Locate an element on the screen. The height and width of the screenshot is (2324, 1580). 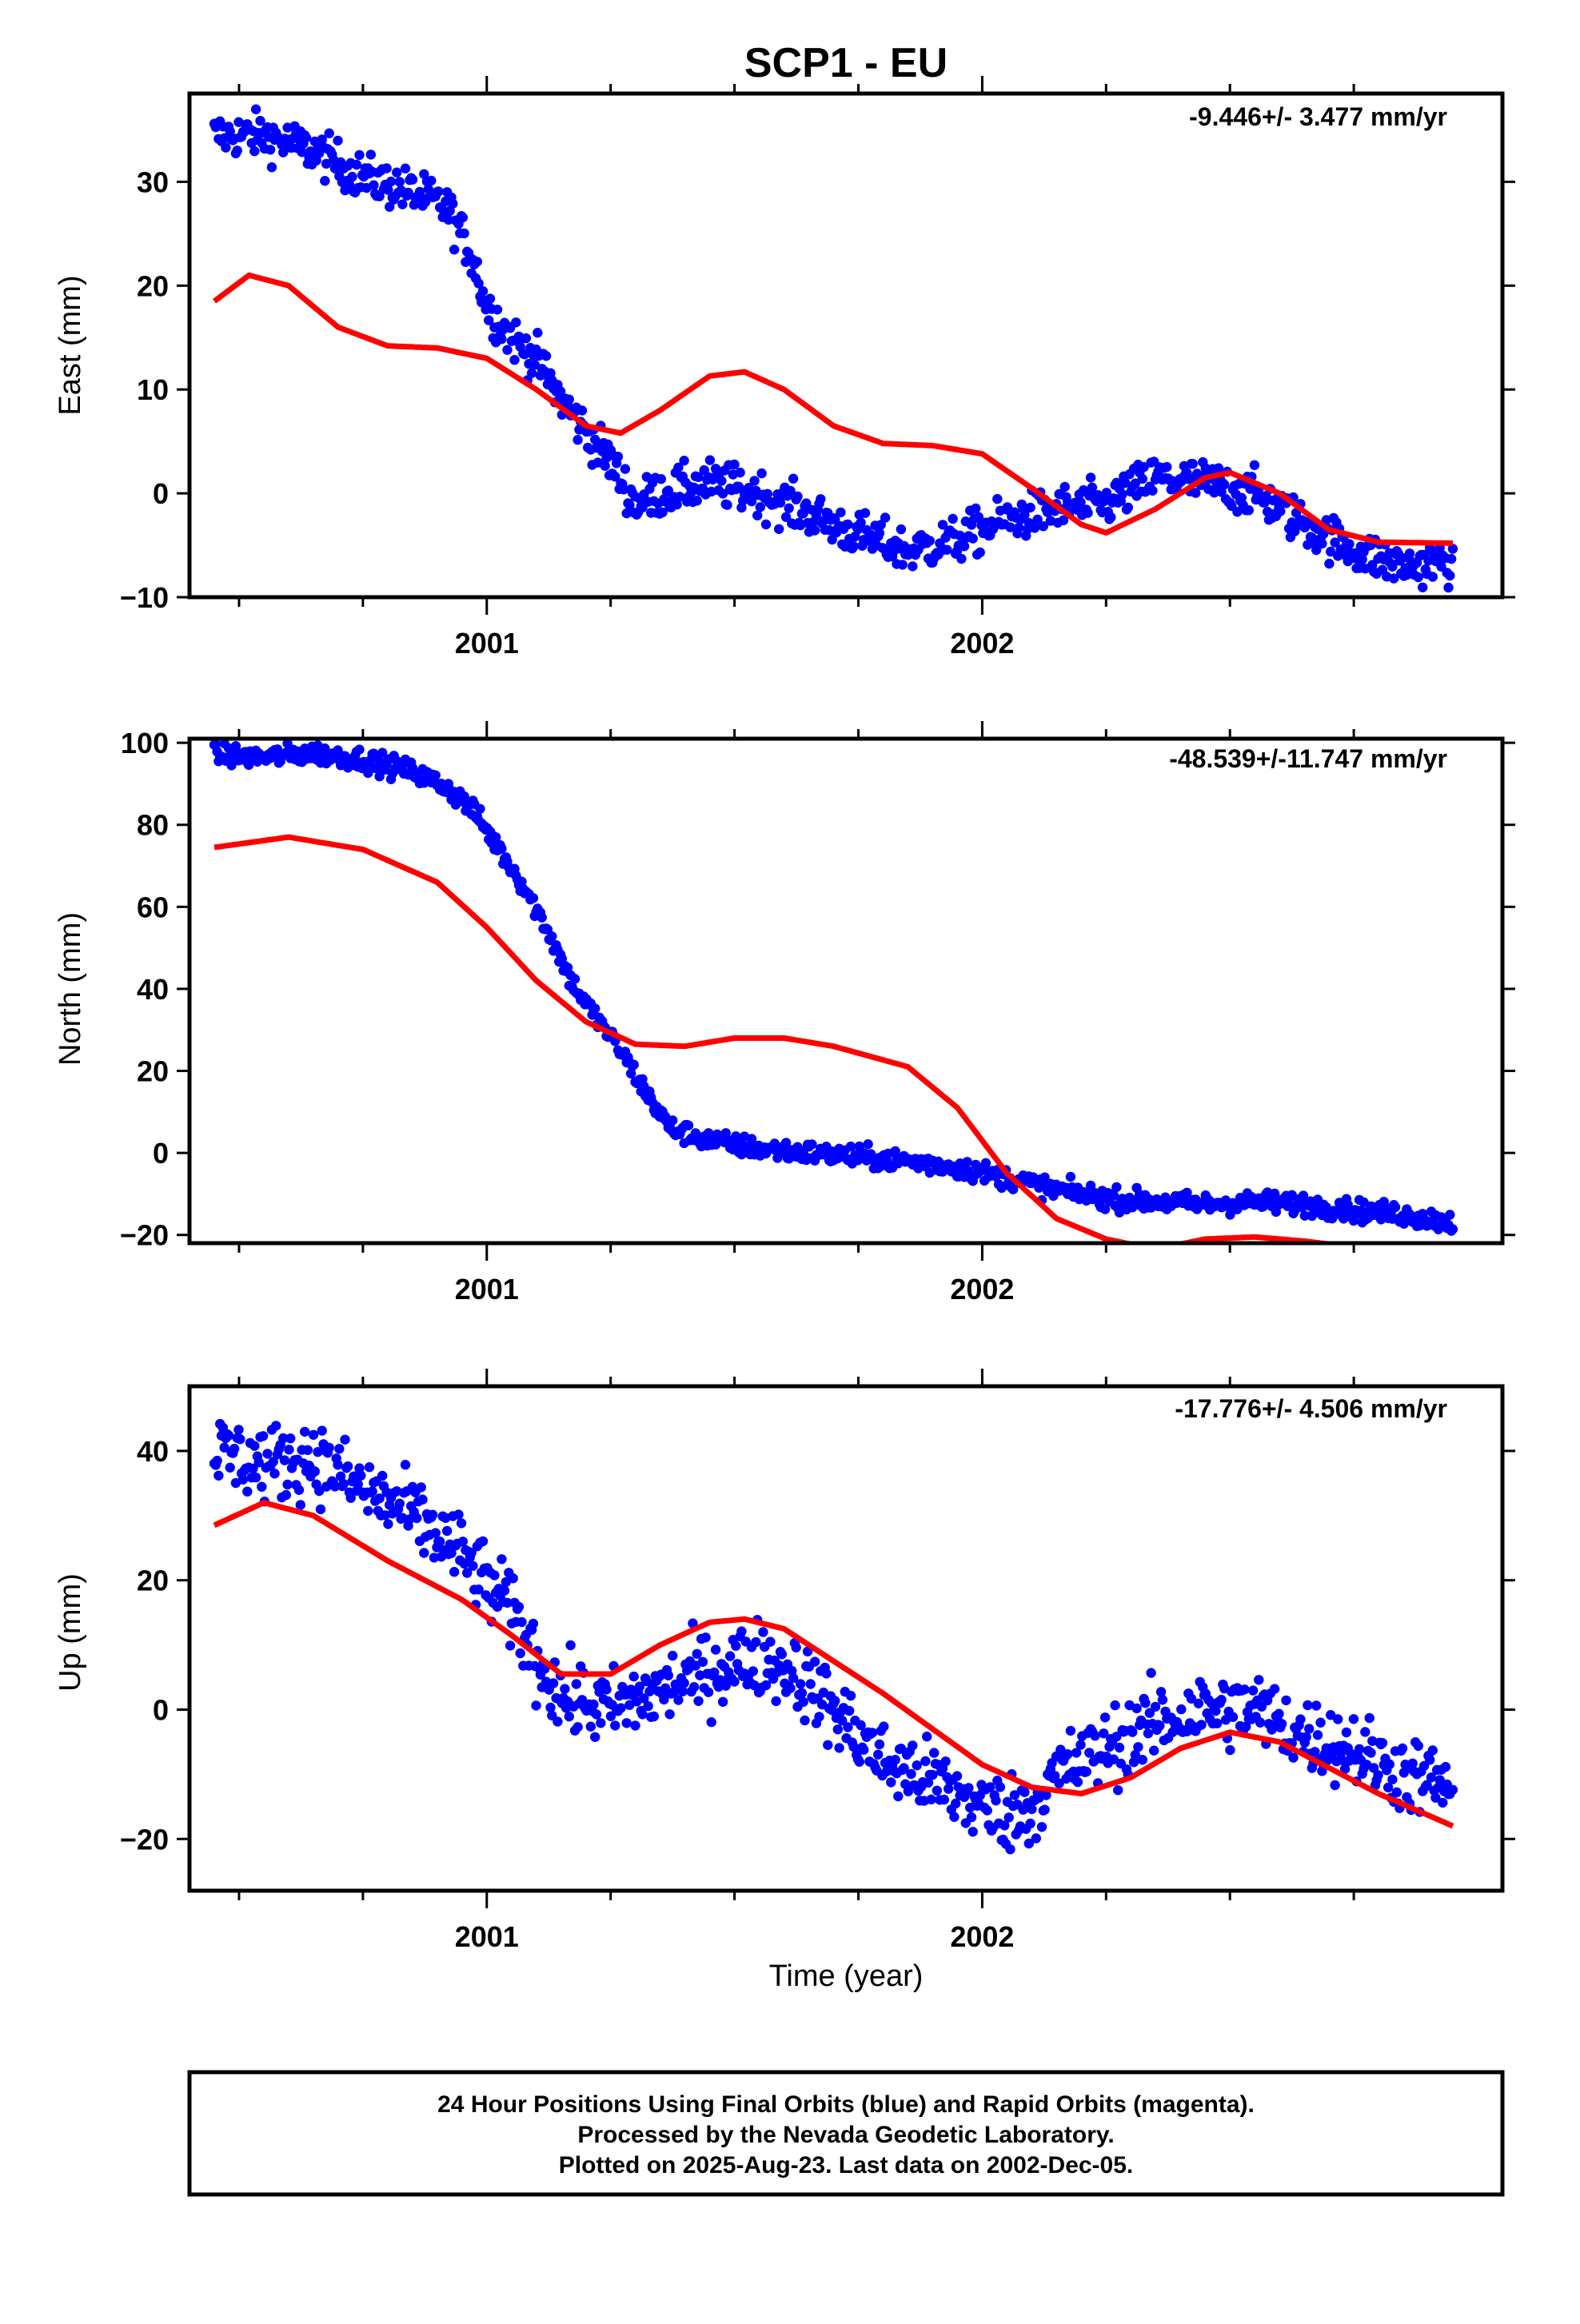
y-tick-label-up: −20 is located at coordinates (144, 1840).